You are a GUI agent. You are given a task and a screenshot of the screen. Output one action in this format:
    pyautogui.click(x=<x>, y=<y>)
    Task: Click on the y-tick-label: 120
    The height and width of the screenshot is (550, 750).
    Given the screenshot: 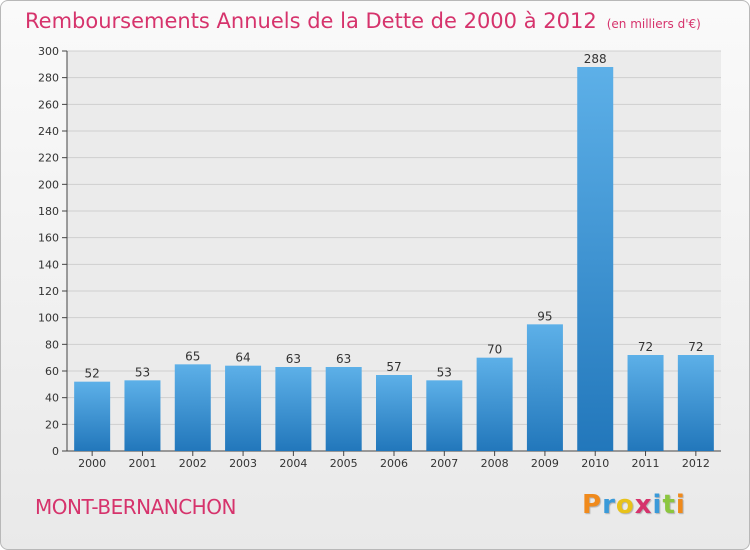 What is the action you would take?
    pyautogui.click(x=48, y=291)
    